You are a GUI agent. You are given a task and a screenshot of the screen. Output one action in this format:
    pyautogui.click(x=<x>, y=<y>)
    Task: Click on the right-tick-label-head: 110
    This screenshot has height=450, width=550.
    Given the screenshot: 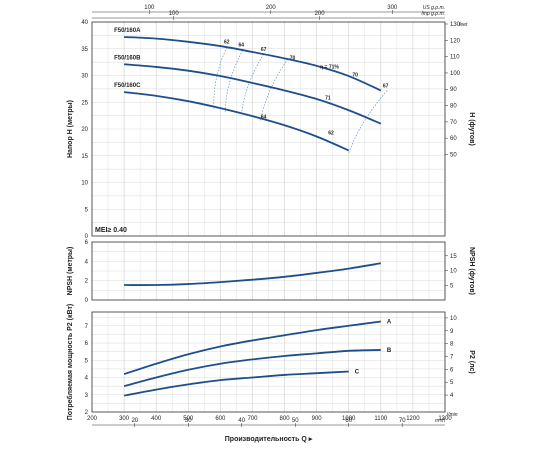 What is the action you would take?
    pyautogui.click(x=455, y=58)
    